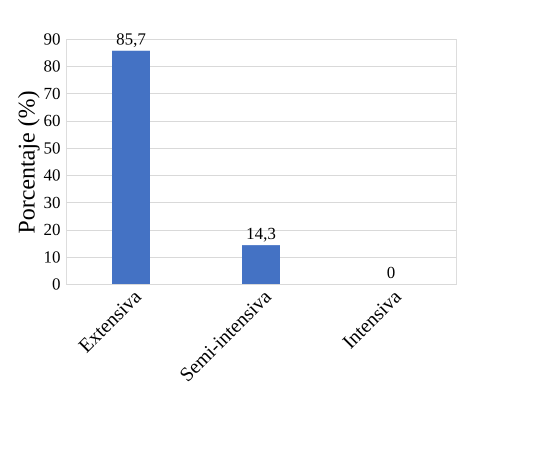 Image resolution: width=541 pixels, height=457 pixels. I want to click on y-tick-label: 0, so click(56, 284).